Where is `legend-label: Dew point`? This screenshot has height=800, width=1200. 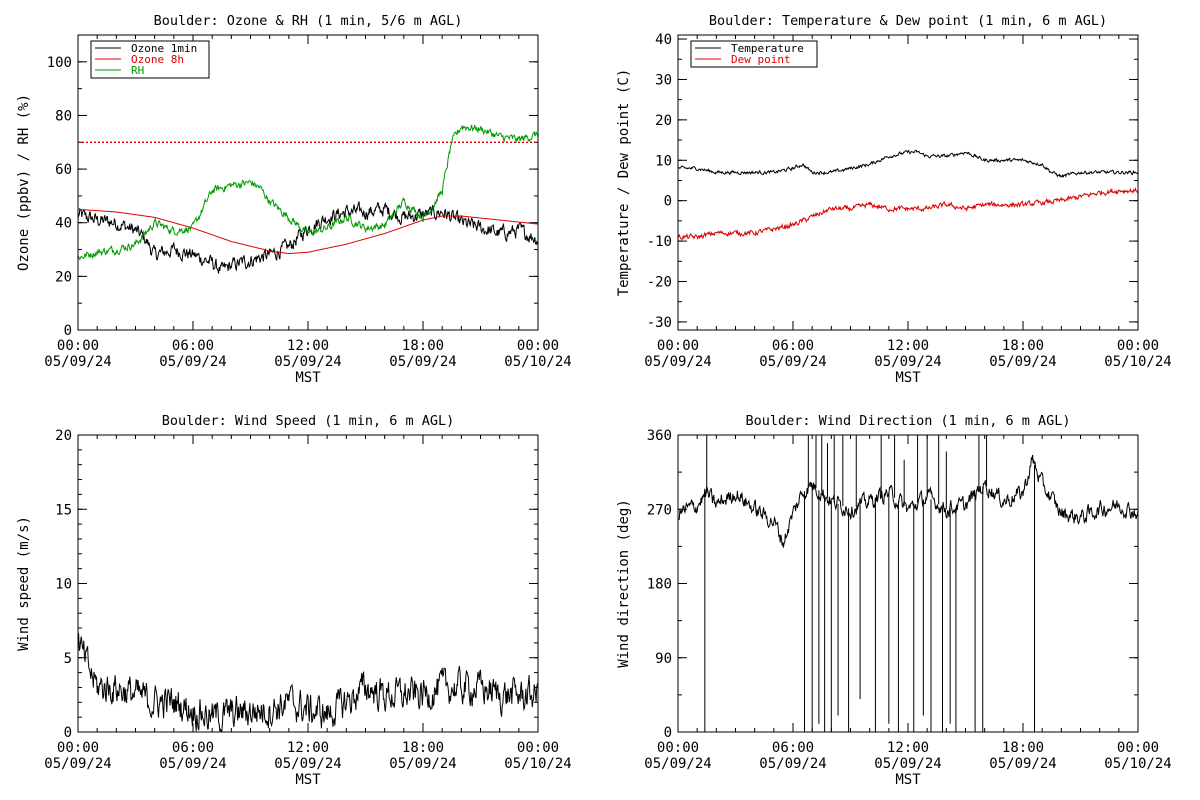 legend-label: Dew point is located at coordinates (761, 59).